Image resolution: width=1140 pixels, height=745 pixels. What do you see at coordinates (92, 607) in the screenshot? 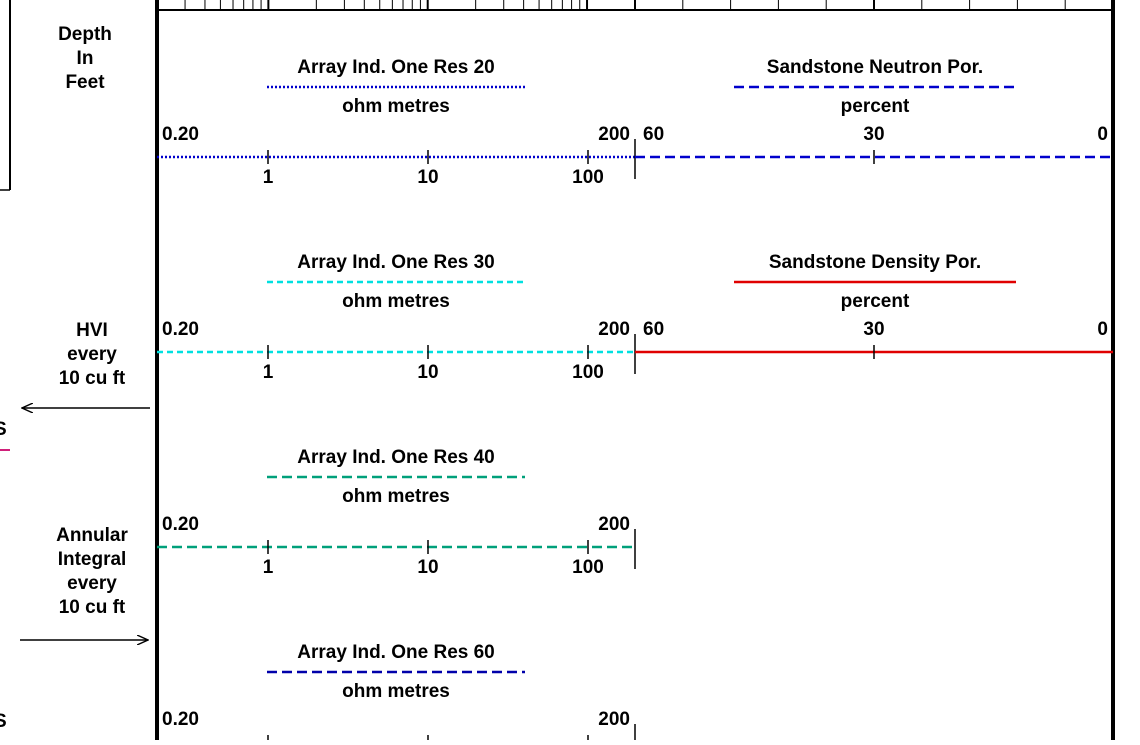
I see `annular-label: 10 cu ft` at bounding box center [92, 607].